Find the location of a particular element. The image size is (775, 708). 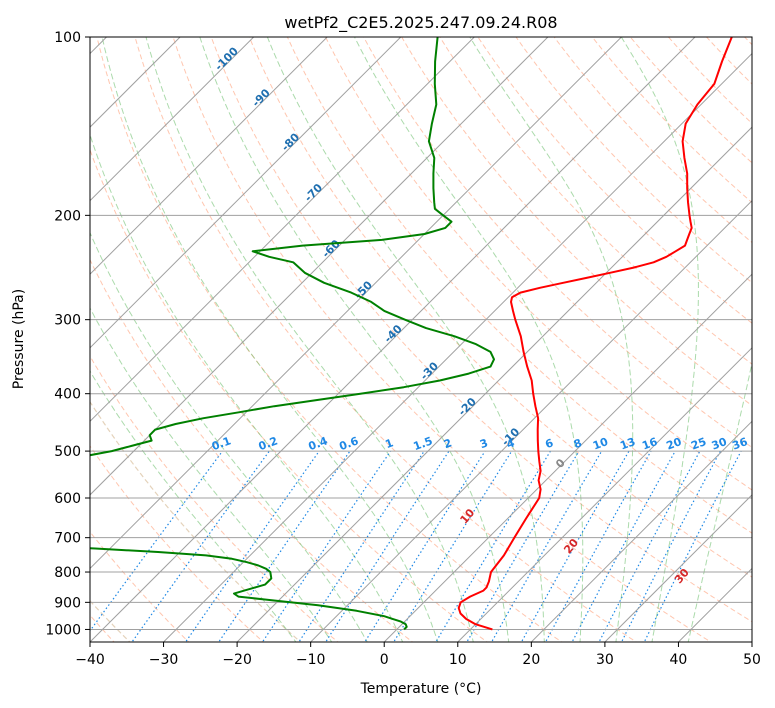

mixing-ratio-label: 36 is located at coordinates (739, 444).